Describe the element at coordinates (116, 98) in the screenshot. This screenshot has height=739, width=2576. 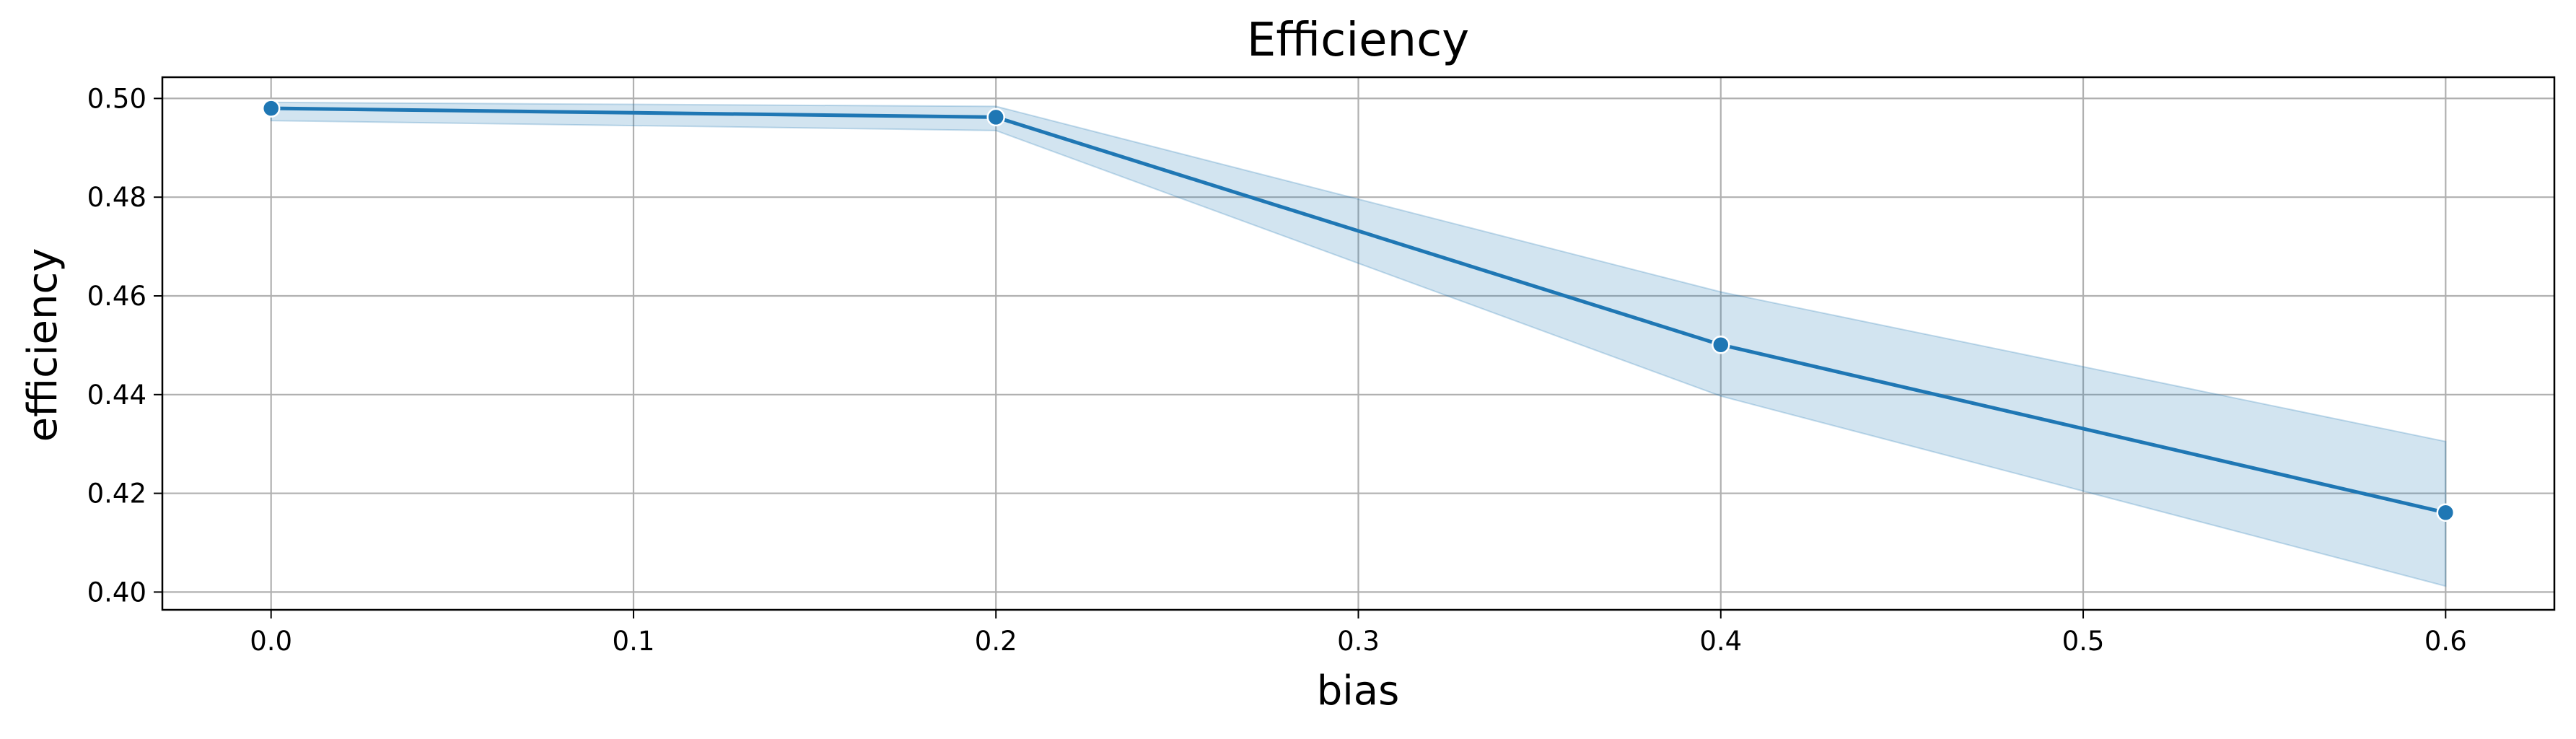
I see `y-tick-label: 0.50` at that location.